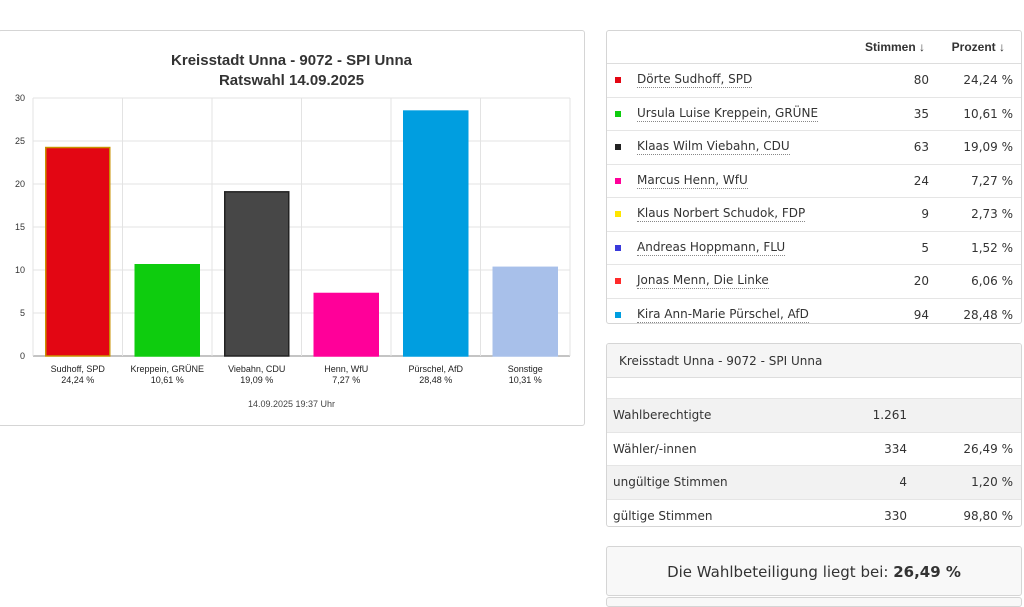  Describe the element at coordinates (814, 248) in the screenshot. I see `result-row: Andreas Hoppmann, FLU 5 1,52 %` at that location.